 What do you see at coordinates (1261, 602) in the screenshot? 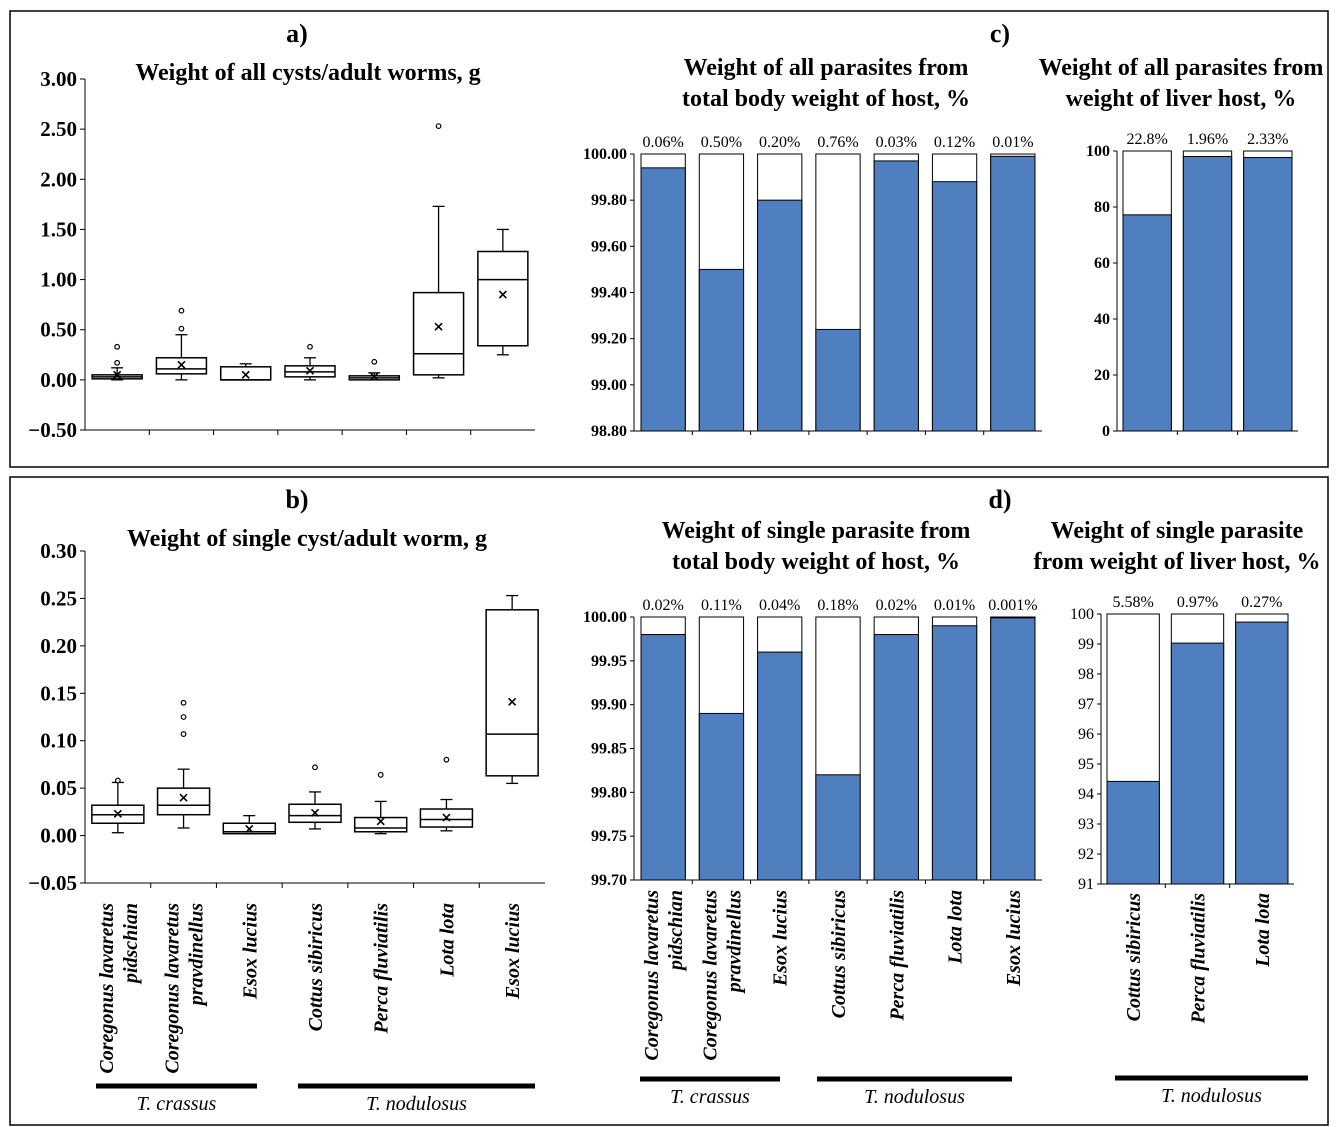
I see `bar-data-label: 0.27%` at bounding box center [1261, 602].